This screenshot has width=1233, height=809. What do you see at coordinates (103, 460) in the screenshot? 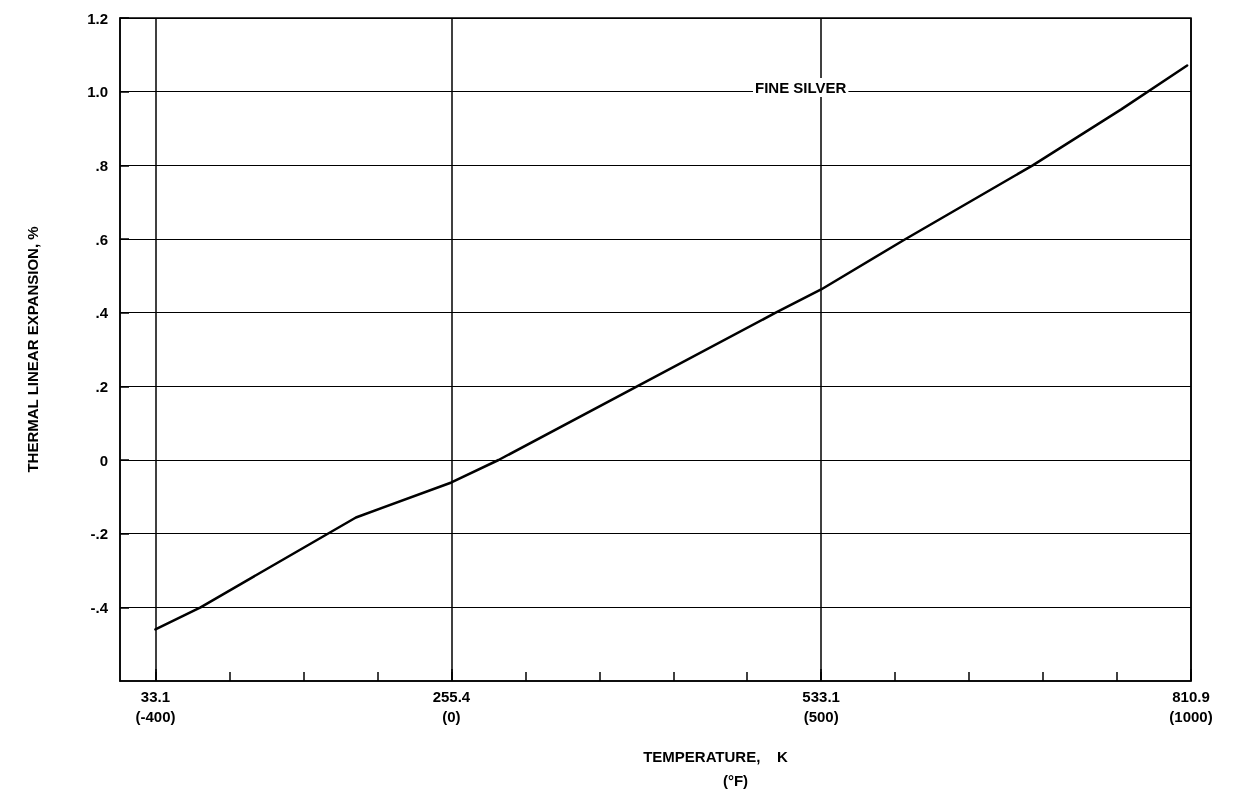
I see `y-tick-label: 0` at bounding box center [103, 460].